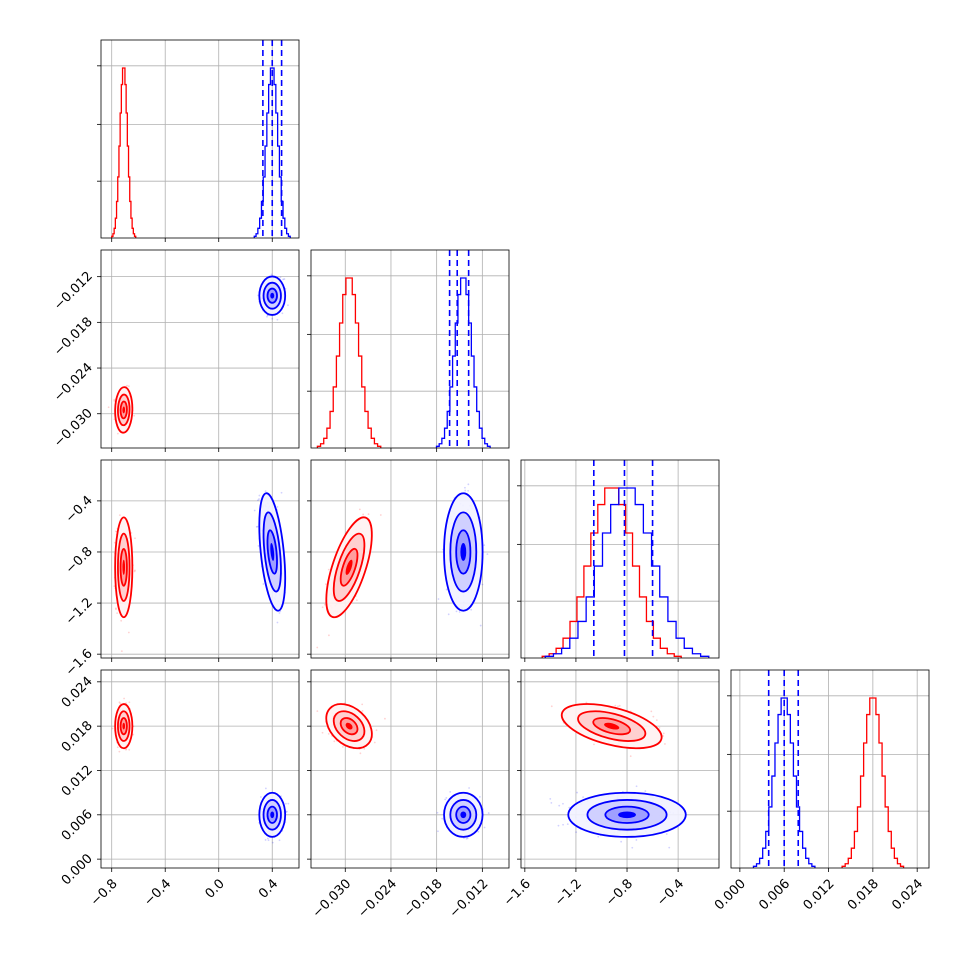 The image size is (970, 970). Describe the element at coordinates (402, 566) in the screenshot. I see `plot-area` at that location.